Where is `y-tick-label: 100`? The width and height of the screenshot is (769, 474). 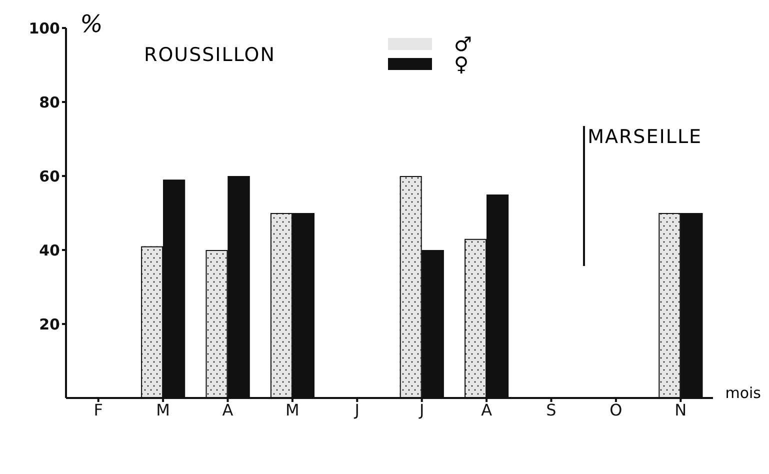
y-tick-label: 100 is located at coordinates (44, 28).